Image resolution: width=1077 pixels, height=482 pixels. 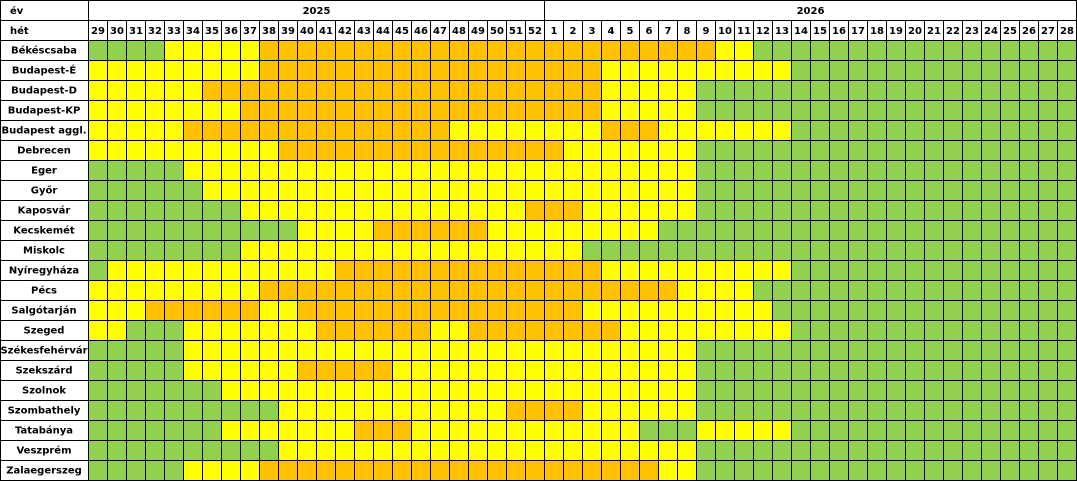 I want to click on row-name: Kecskemét, so click(x=44, y=231).